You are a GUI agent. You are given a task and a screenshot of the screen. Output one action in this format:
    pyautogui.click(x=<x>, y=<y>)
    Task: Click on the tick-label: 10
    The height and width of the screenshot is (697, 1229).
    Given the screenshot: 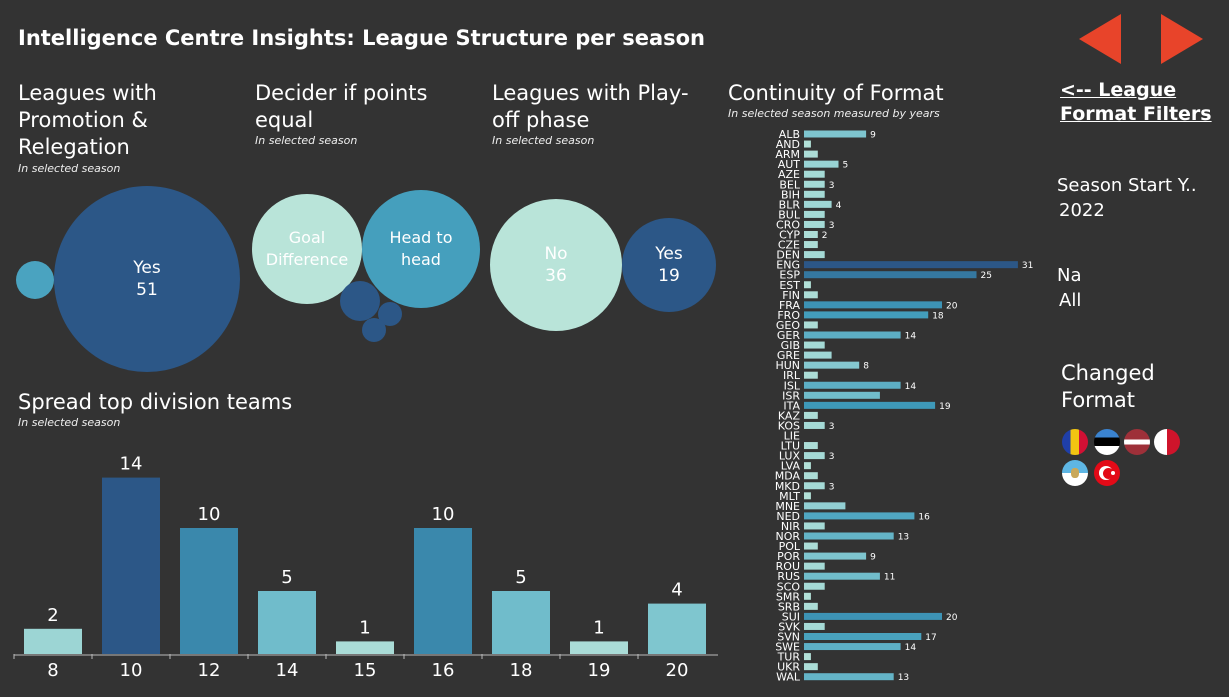 What is the action you would take?
    pyautogui.click(x=131, y=670)
    